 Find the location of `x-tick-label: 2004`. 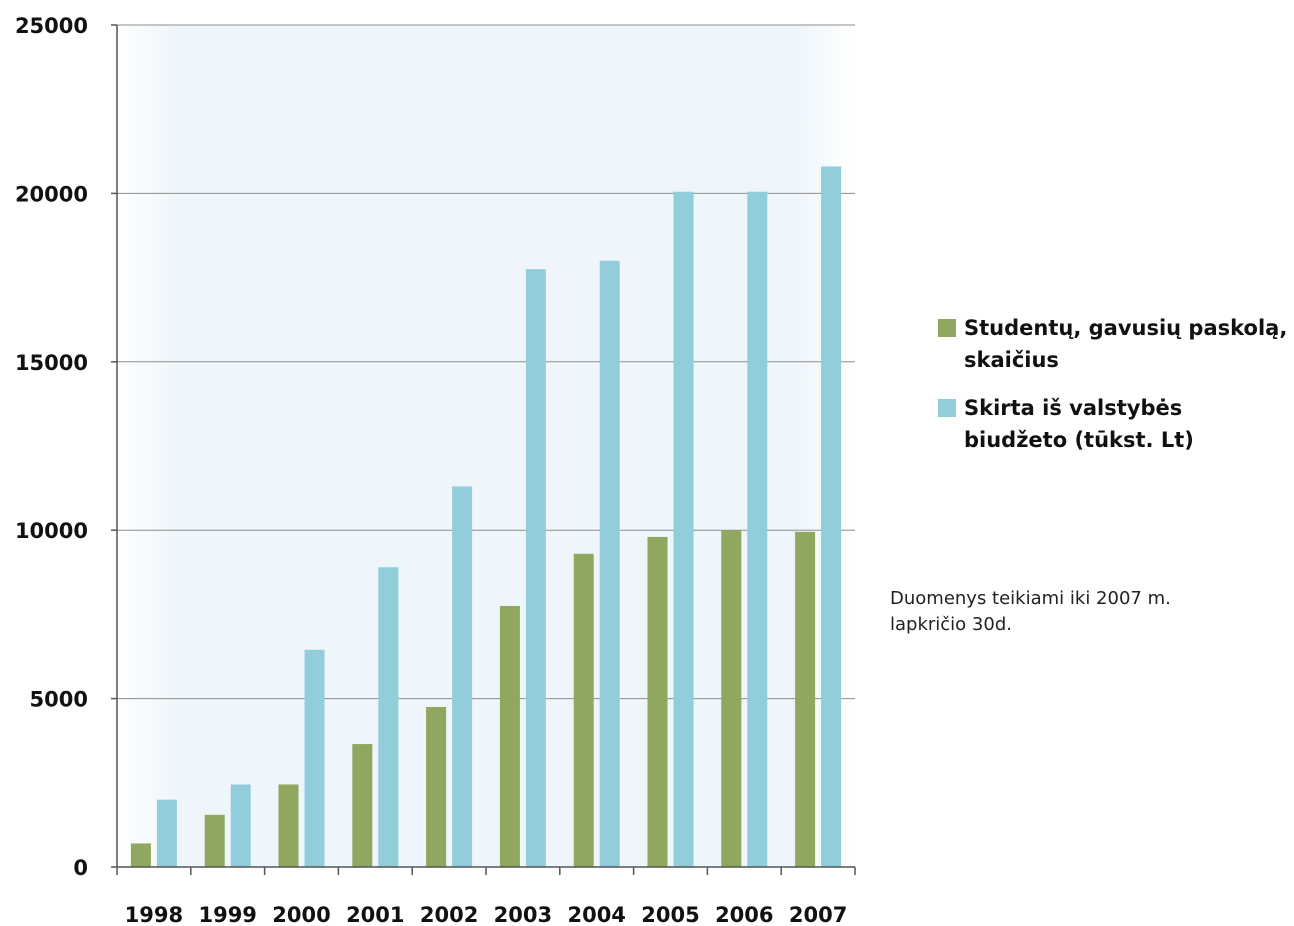

x-tick-label: 2004 is located at coordinates (596, 914).